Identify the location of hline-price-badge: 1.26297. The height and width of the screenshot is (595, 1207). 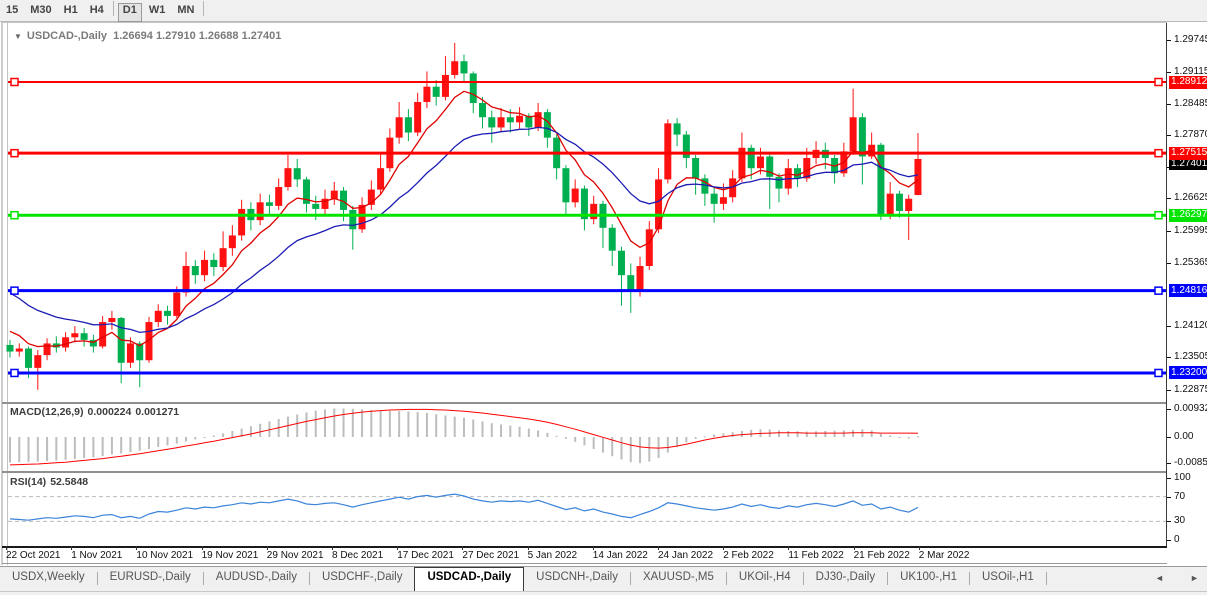
(1188, 215).